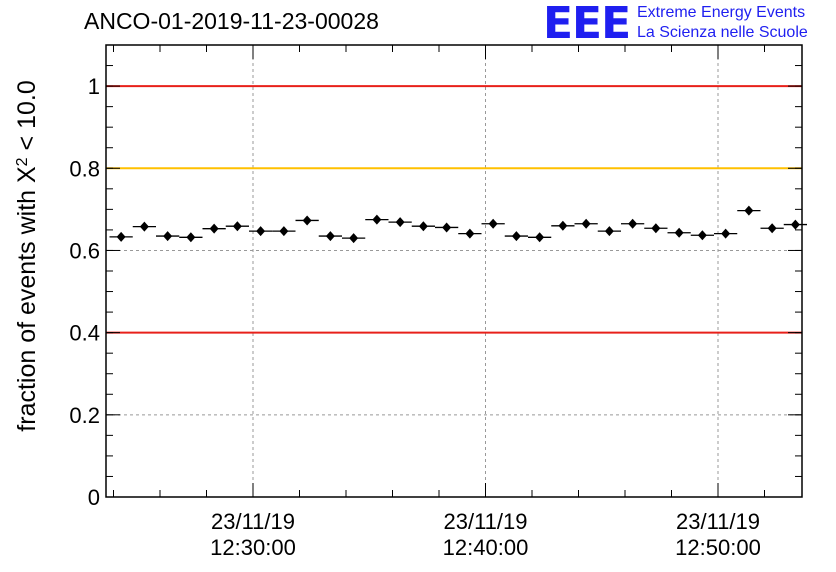  What do you see at coordinates (84, 250) in the screenshot?
I see `y-tick-label: 0.6` at bounding box center [84, 250].